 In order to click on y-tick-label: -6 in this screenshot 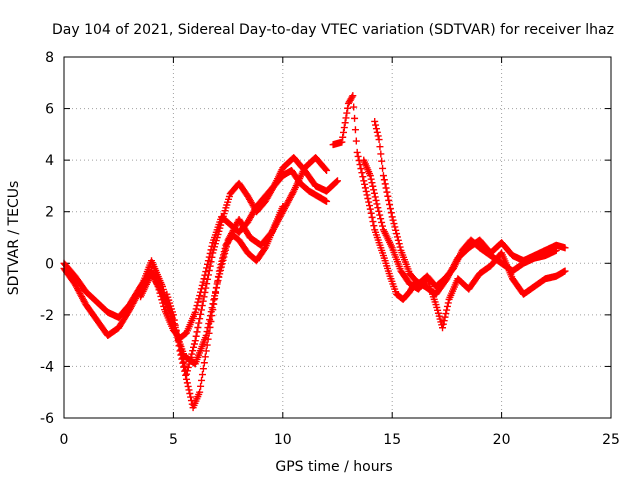, I will do `click(47, 419)`.